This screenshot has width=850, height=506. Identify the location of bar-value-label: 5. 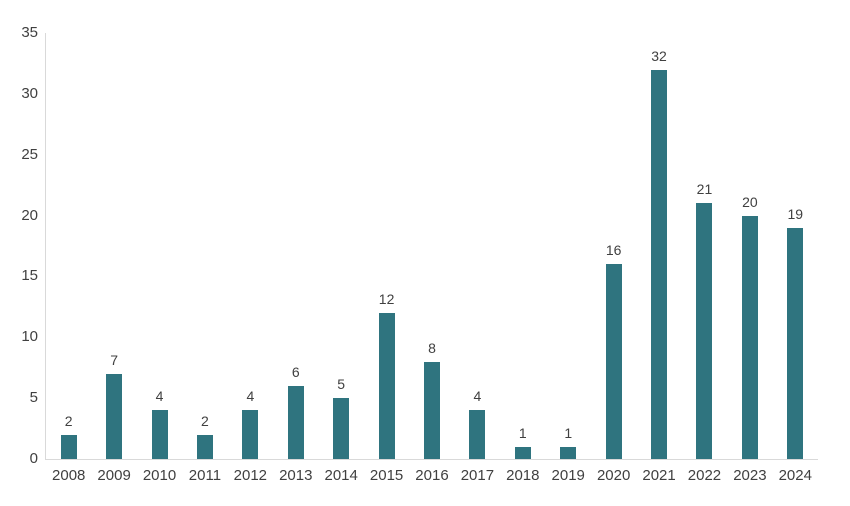
(341, 384).